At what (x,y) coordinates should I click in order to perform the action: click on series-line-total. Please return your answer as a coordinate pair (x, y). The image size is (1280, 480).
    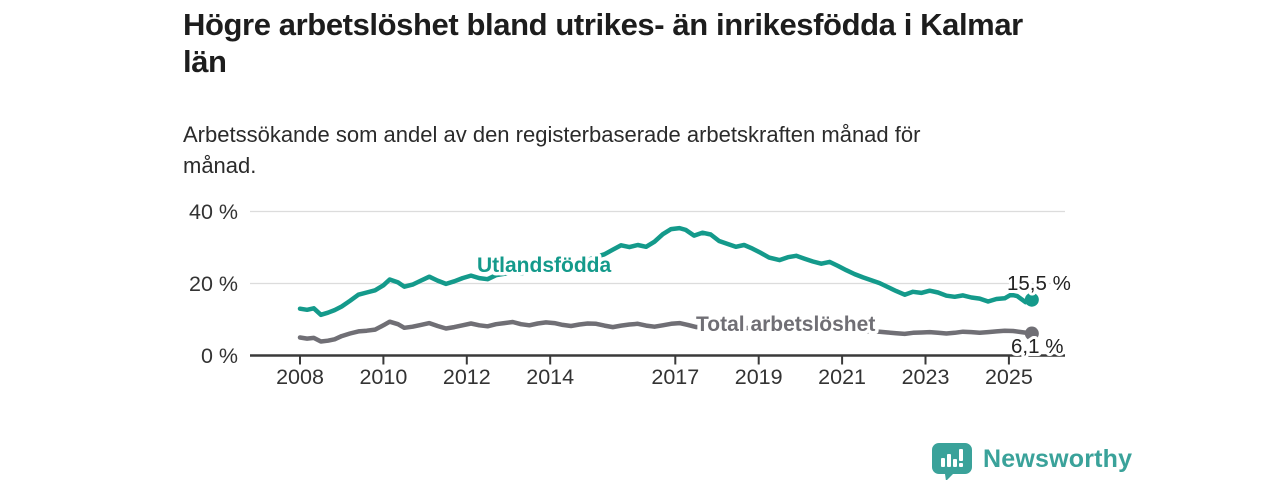
    Looking at the image, I should click on (666, 331).